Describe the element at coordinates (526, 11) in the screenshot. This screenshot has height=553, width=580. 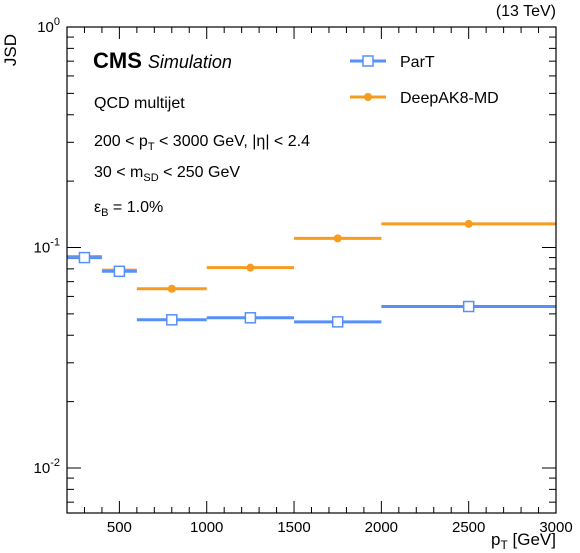
I see `lumi-label: (13 TeV)` at that location.